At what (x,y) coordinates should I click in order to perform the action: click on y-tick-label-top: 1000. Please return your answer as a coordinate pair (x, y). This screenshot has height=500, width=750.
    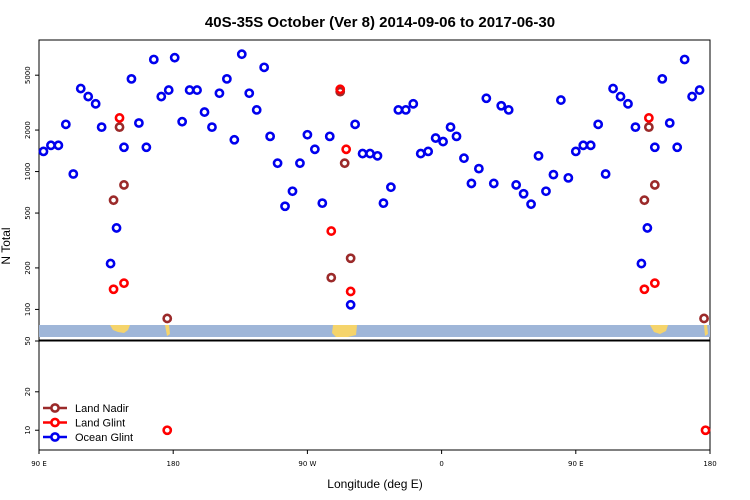
    Looking at the image, I should click on (28, 172).